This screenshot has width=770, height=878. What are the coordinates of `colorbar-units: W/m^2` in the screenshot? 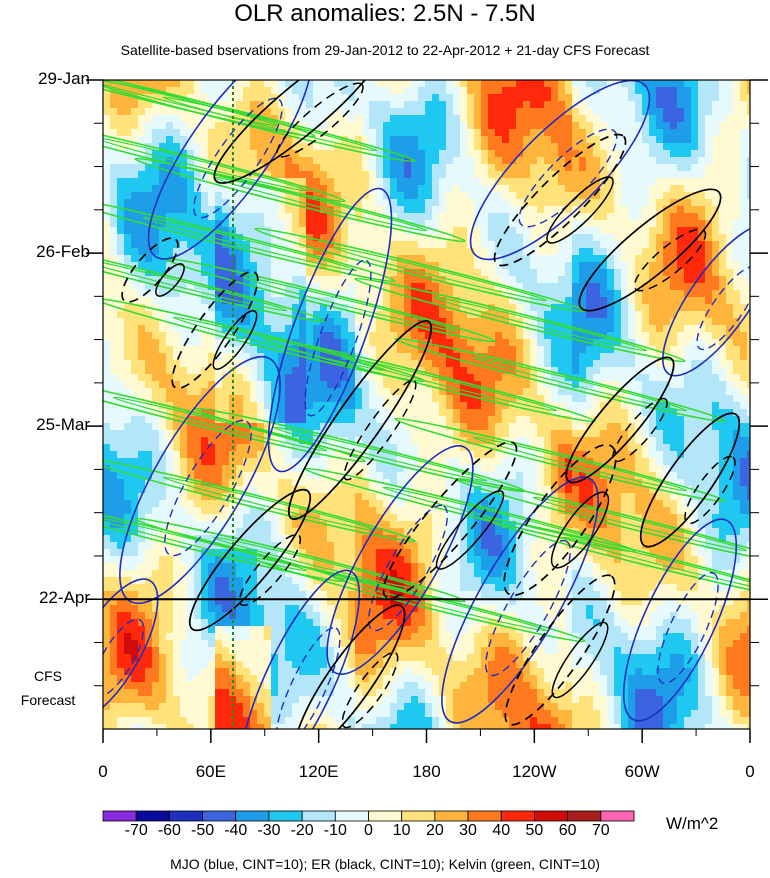 It's located at (692, 823).